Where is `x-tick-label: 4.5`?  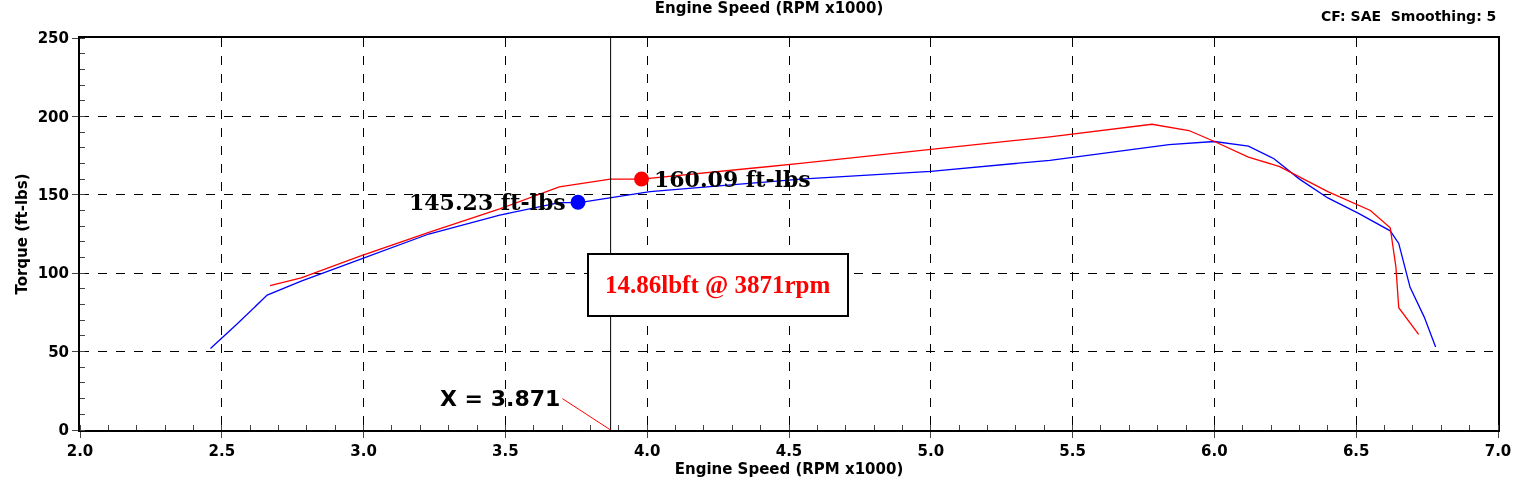
x-tick-label: 4.5 is located at coordinates (789, 451).